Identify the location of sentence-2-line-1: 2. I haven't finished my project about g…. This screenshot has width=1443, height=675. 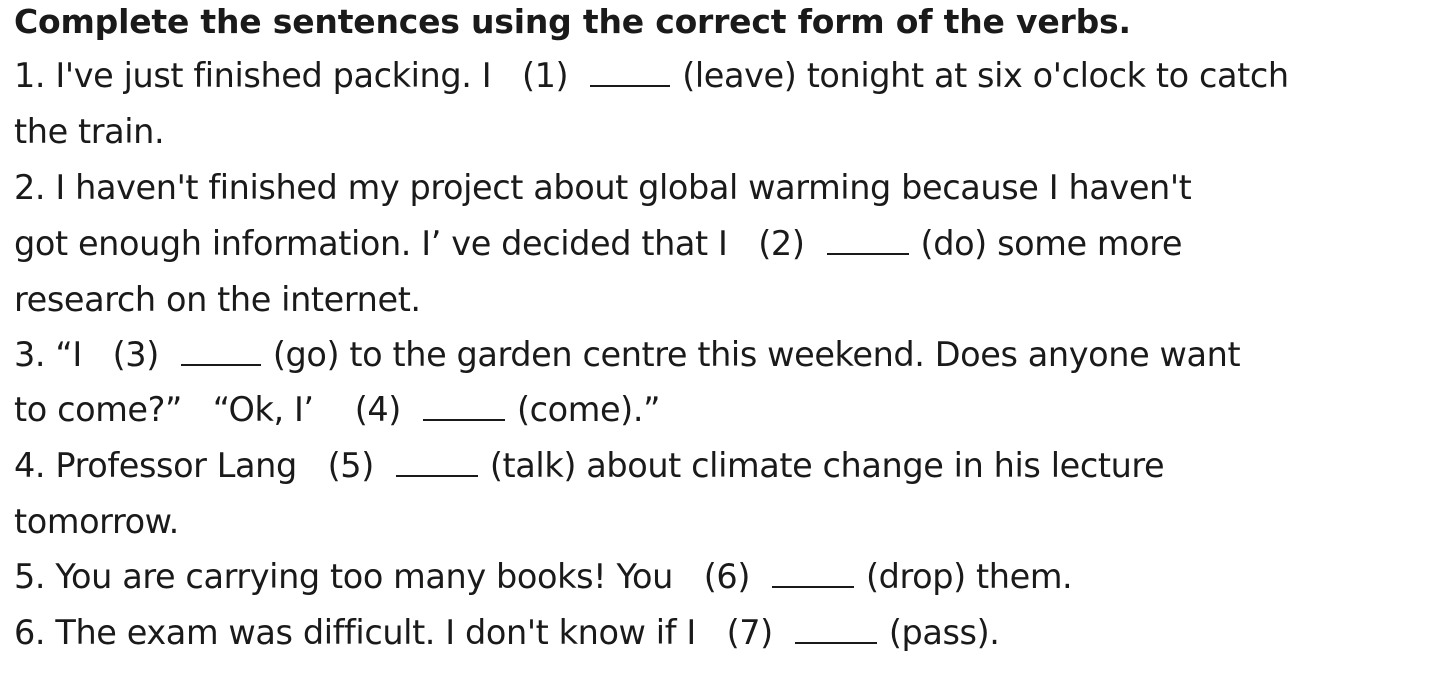
(603, 187).